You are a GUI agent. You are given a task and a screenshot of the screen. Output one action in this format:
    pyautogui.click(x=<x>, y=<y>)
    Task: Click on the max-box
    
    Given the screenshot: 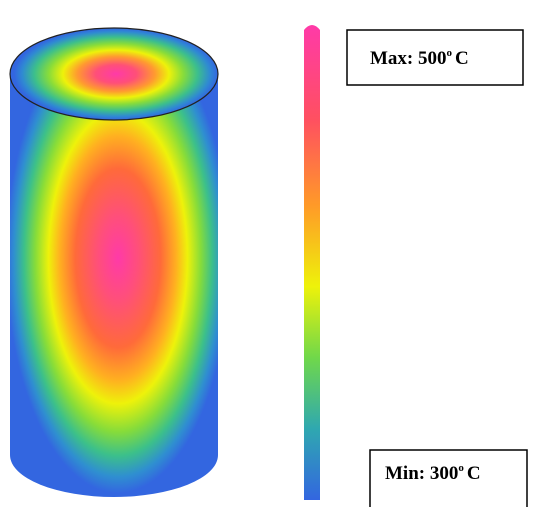 What is the action you would take?
    pyautogui.click(x=435, y=57)
    